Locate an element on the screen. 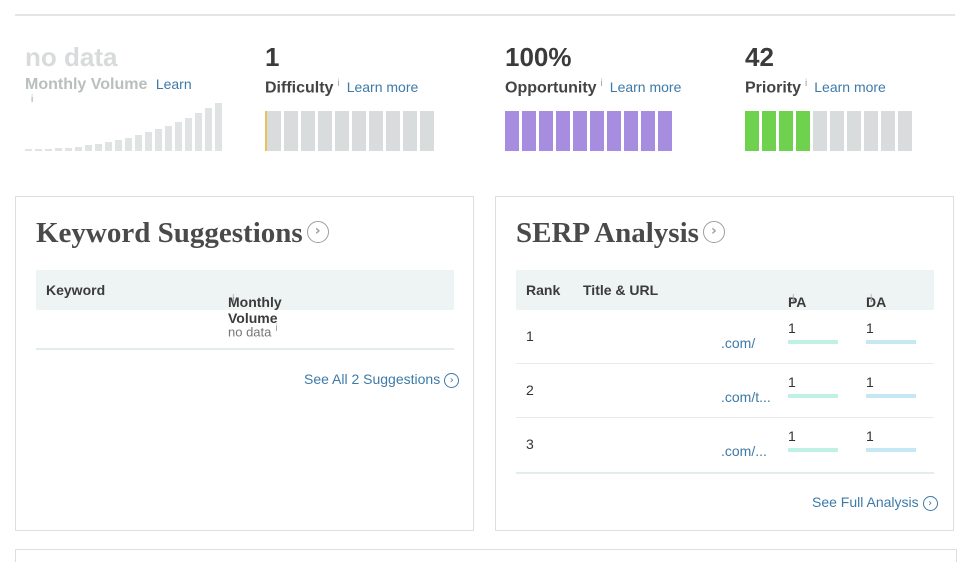  difficulty-info-icon: i is located at coordinates (338, 83).